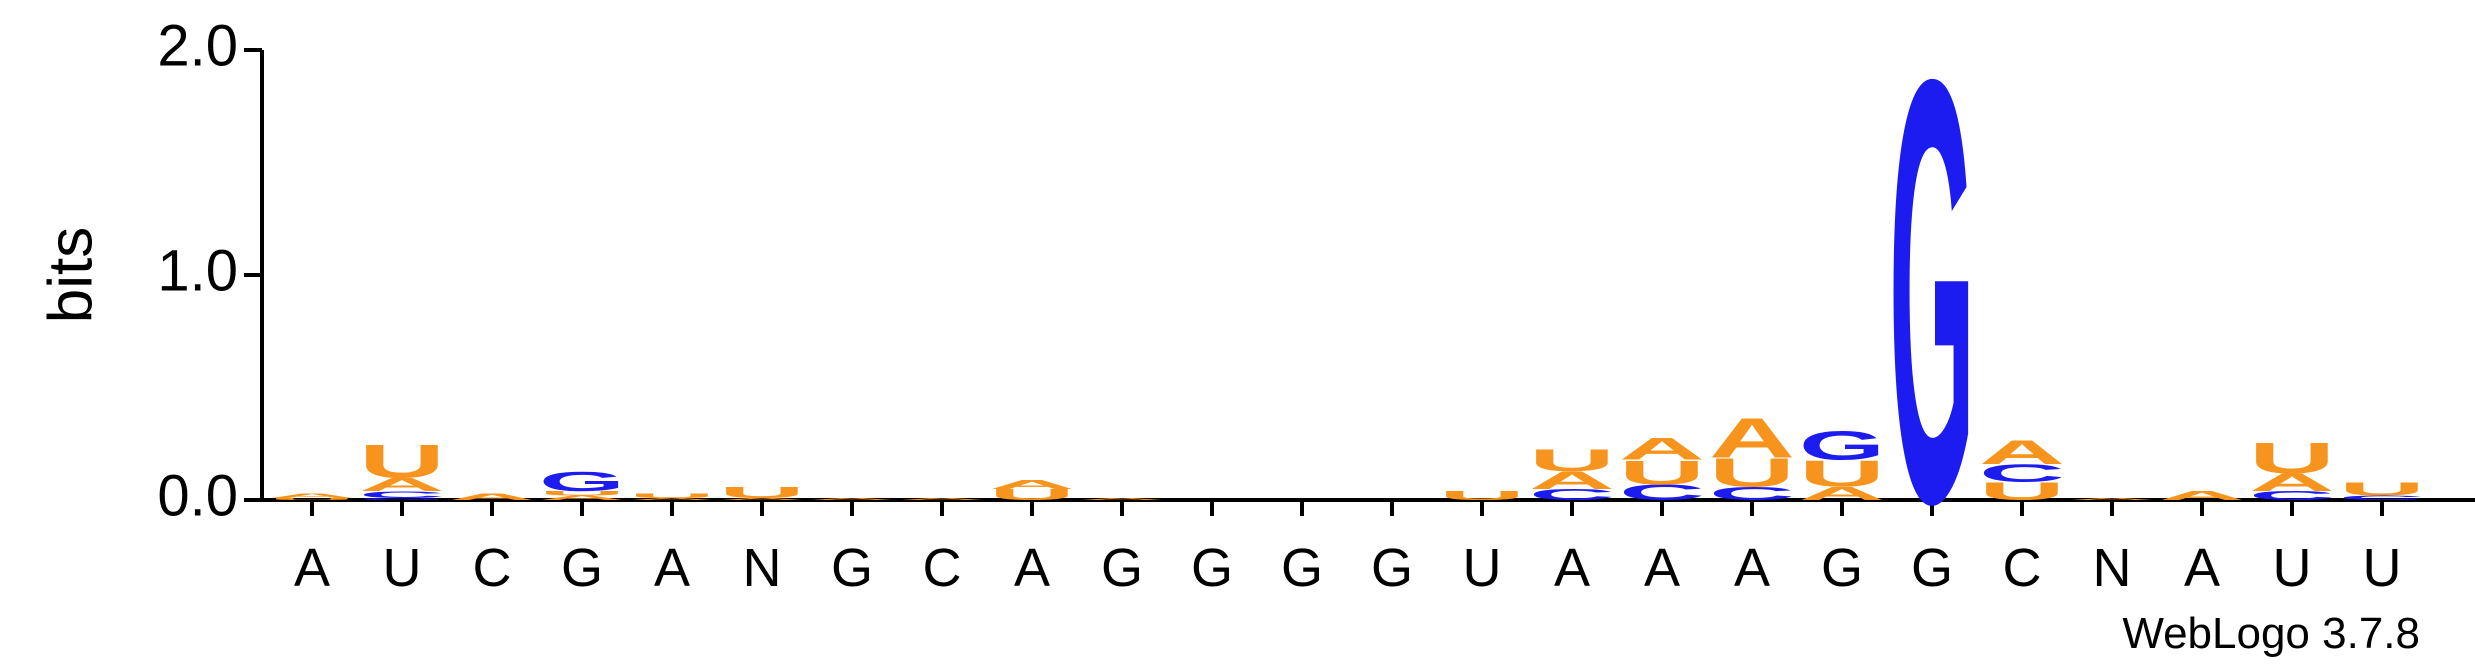 This screenshot has height=667, width=2475. I want to click on y-tick-label: 1.0, so click(197, 270).